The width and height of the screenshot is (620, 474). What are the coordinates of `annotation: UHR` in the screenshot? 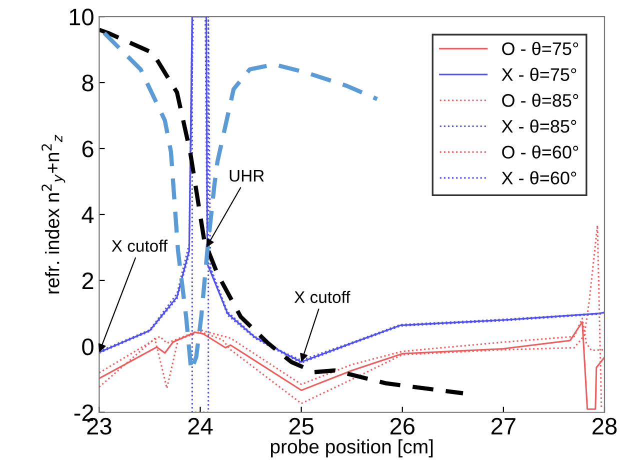 It's located at (247, 176).